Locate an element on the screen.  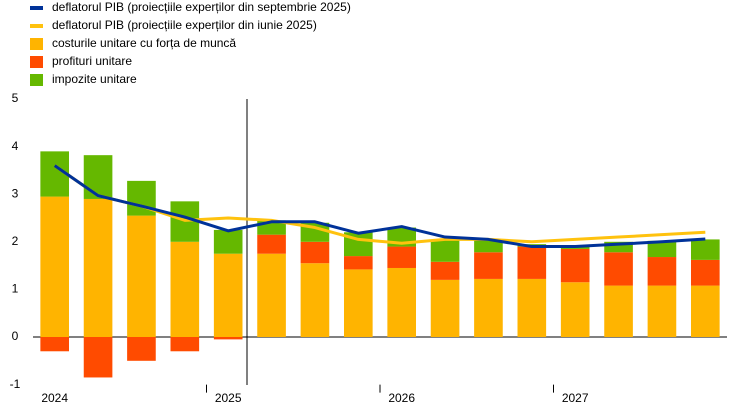
y-tick-label: 2 is located at coordinates (15, 241).